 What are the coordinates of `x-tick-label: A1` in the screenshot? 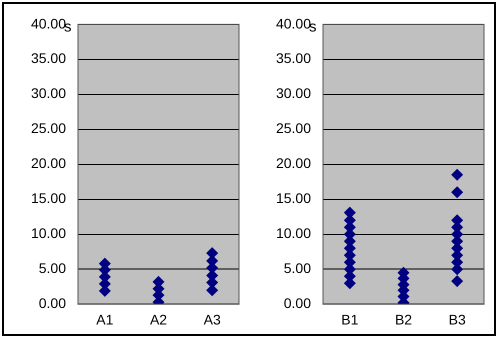 It's located at (105, 319).